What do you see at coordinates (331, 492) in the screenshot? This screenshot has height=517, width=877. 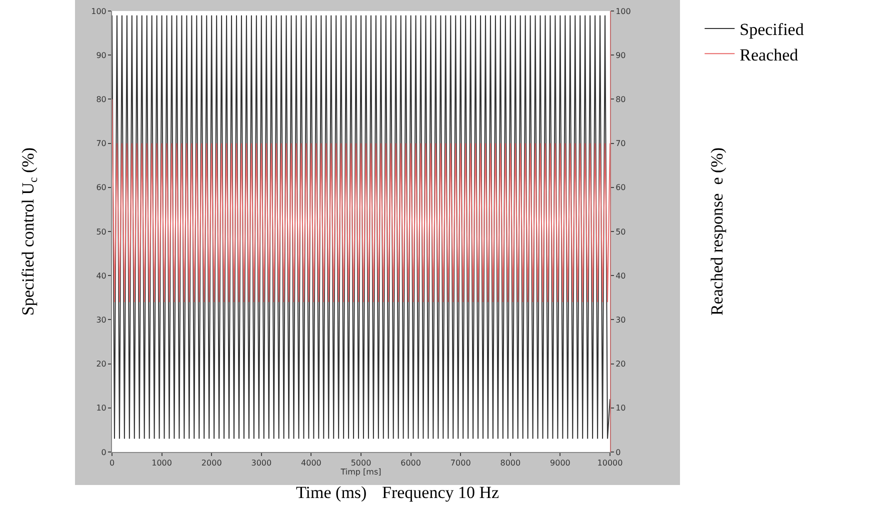 I see `text: Time (ms)` at bounding box center [331, 492].